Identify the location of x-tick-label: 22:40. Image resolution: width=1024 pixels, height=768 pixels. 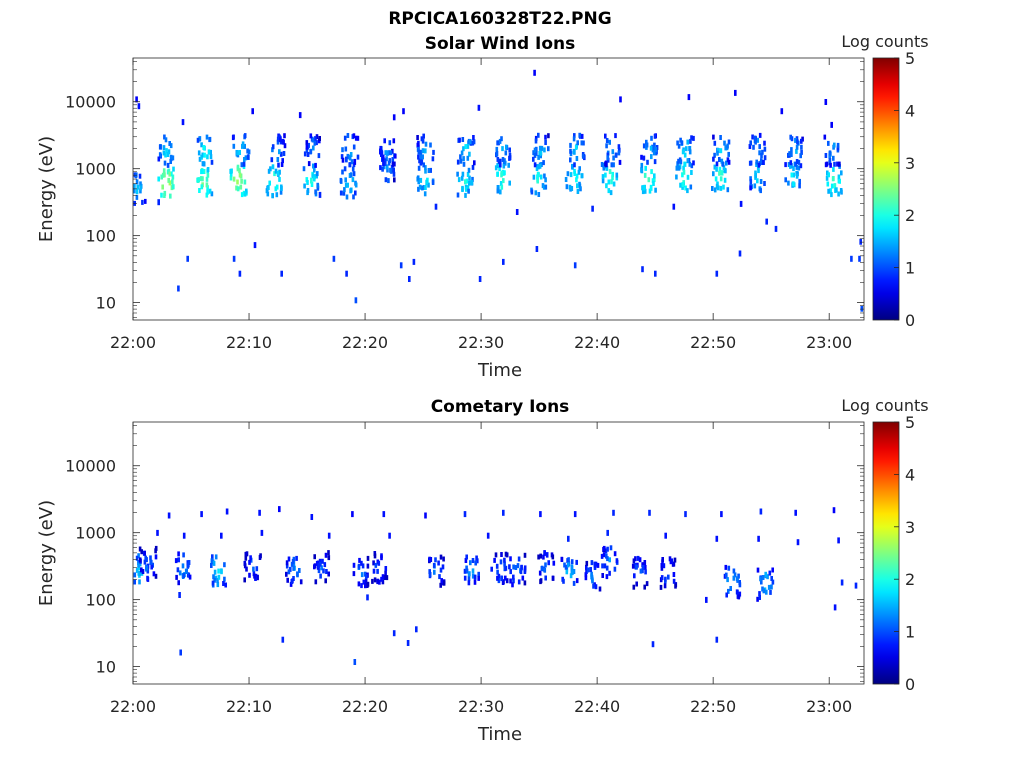
(597, 342).